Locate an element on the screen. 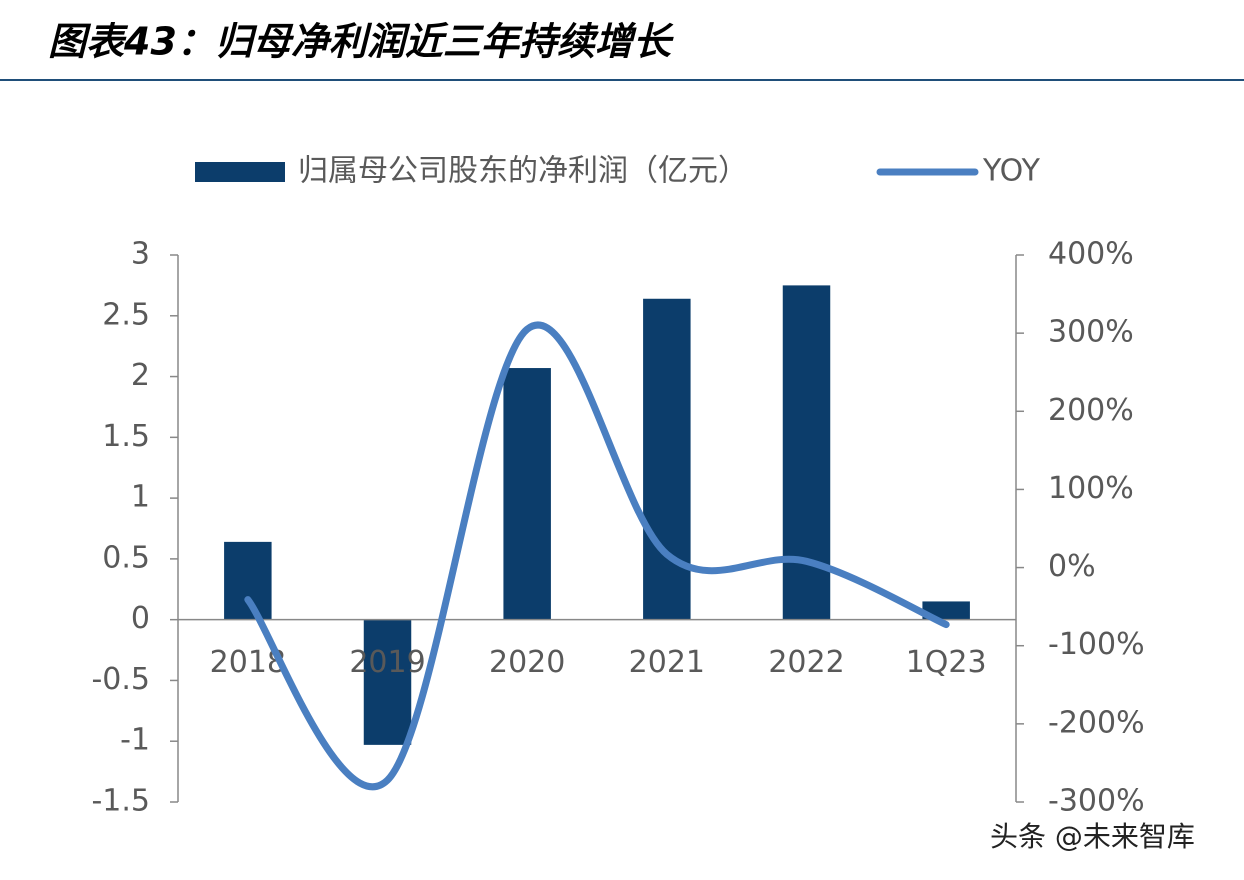 This screenshot has height=880, width=1244. legend-label: 归属母公司股东的净利润（亿元） is located at coordinates (523, 171).